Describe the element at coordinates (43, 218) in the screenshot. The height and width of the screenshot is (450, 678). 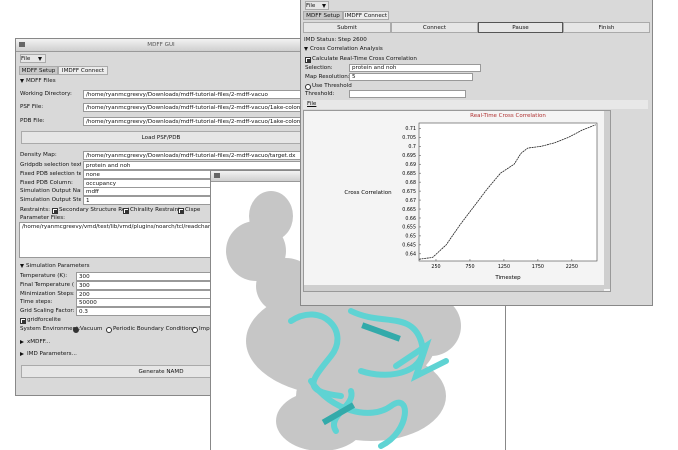
I see `field-label: Parameter Files:` at that location.